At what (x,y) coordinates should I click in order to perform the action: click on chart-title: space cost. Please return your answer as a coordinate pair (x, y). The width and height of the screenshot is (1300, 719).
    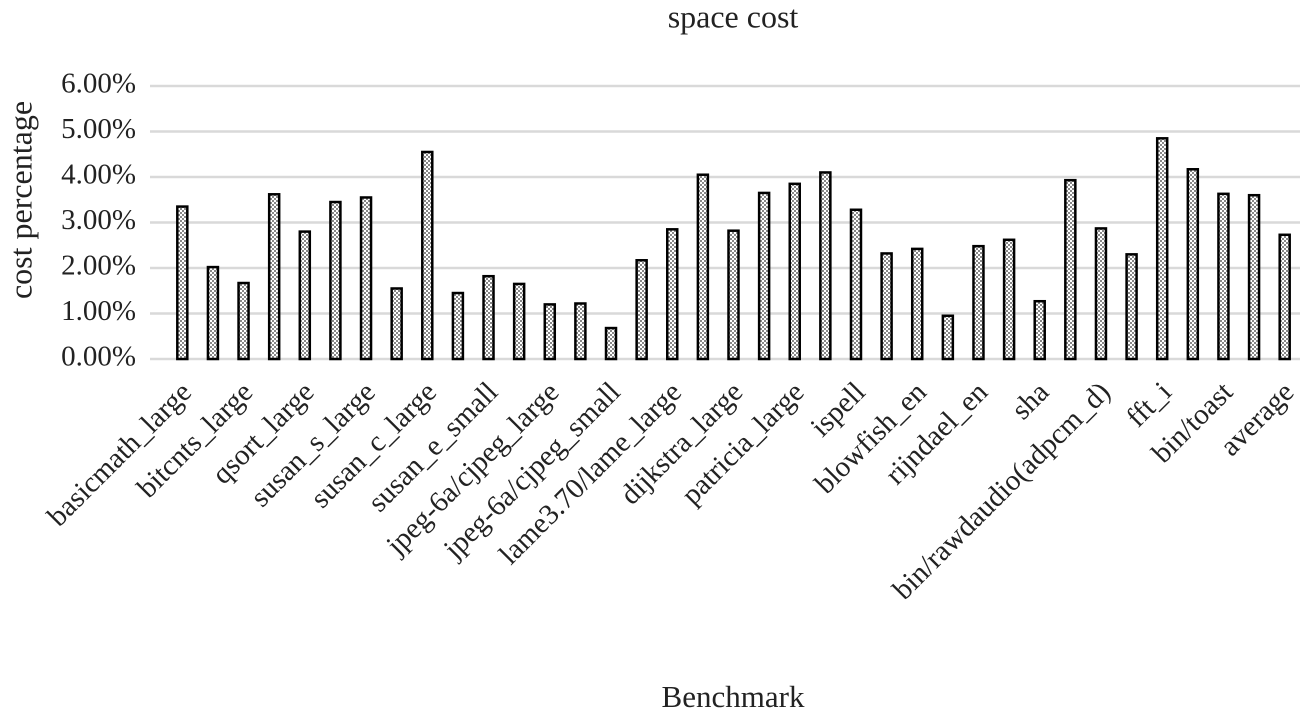
    Looking at the image, I should click on (733, 17).